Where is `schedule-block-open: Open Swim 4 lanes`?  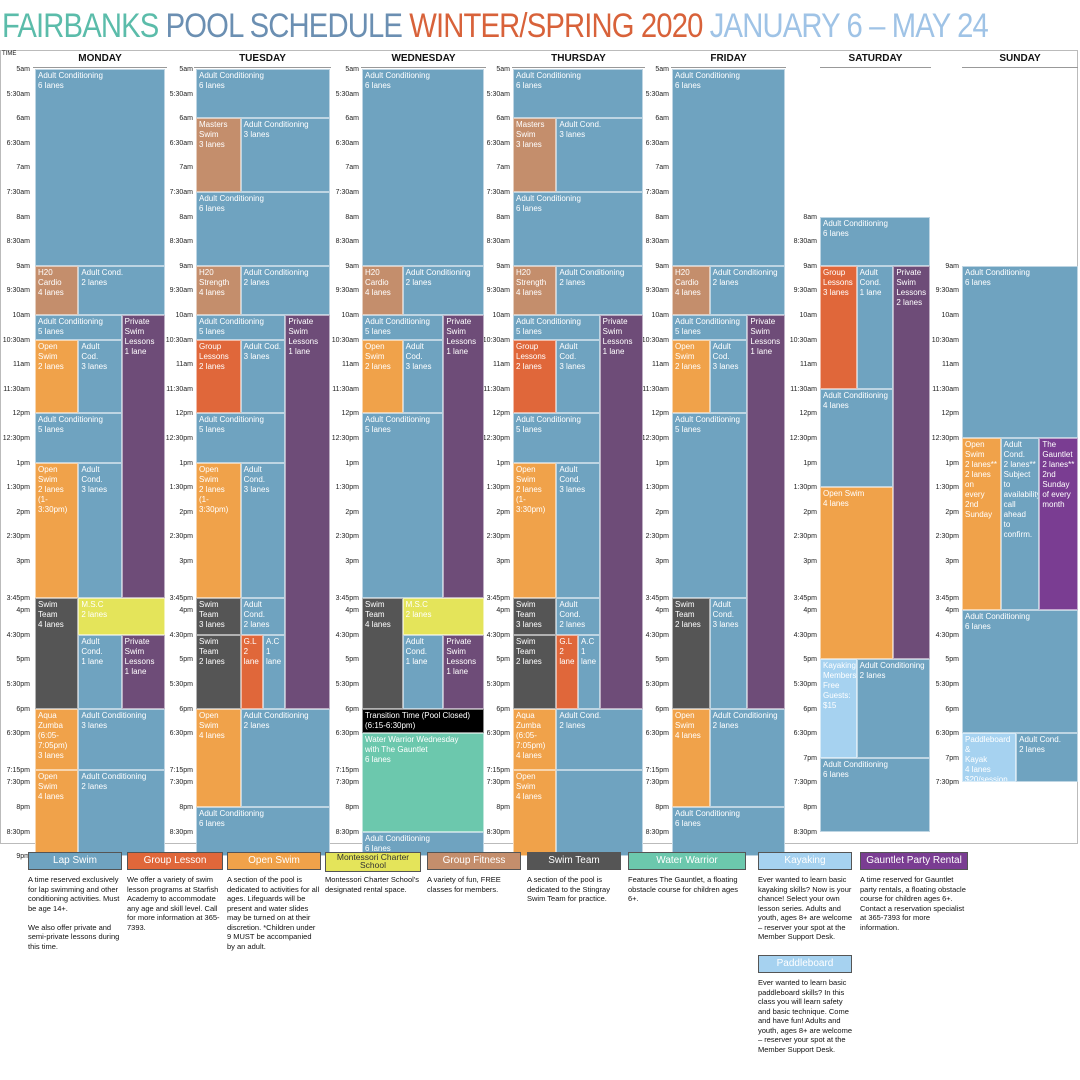 schedule-block-open: Open Swim 4 lanes is located at coordinates (218, 757).